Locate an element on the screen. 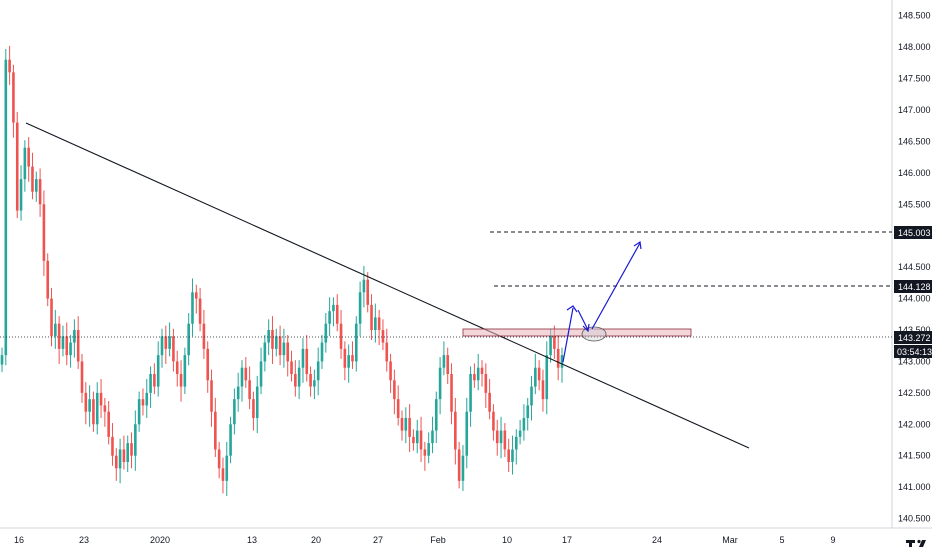 This screenshot has height=550, width=932. time-tick: 20 is located at coordinates (316, 540).